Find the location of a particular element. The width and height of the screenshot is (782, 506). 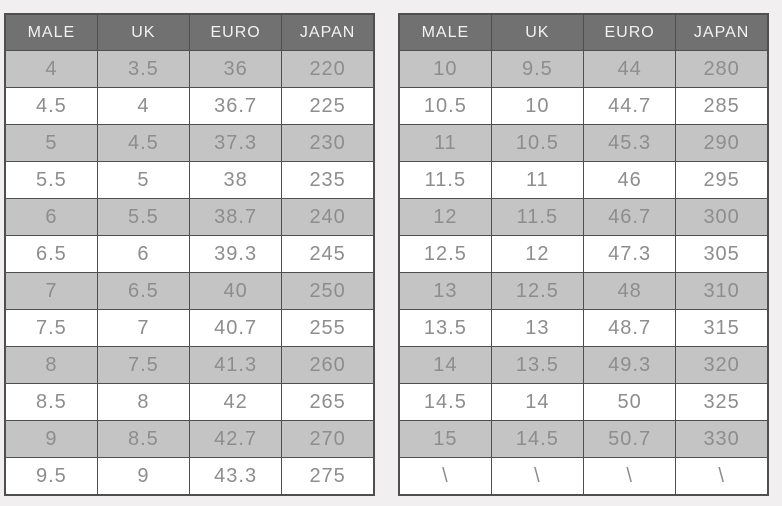

size-row: 6 5.5 38.7 240 is located at coordinates (189, 217).